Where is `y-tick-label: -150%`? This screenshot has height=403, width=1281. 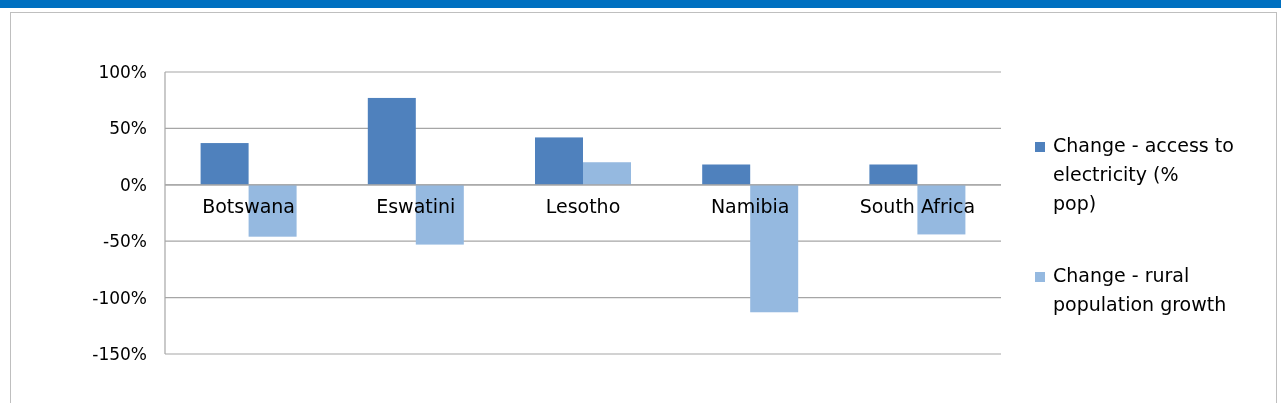 y-tick-label: -150% is located at coordinates (119, 353).